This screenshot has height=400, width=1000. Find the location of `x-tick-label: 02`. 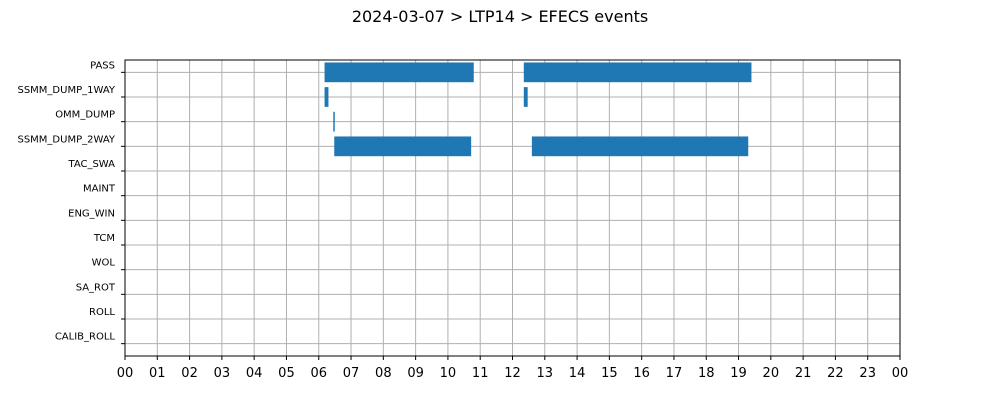

x-tick-label: 02 is located at coordinates (189, 373).